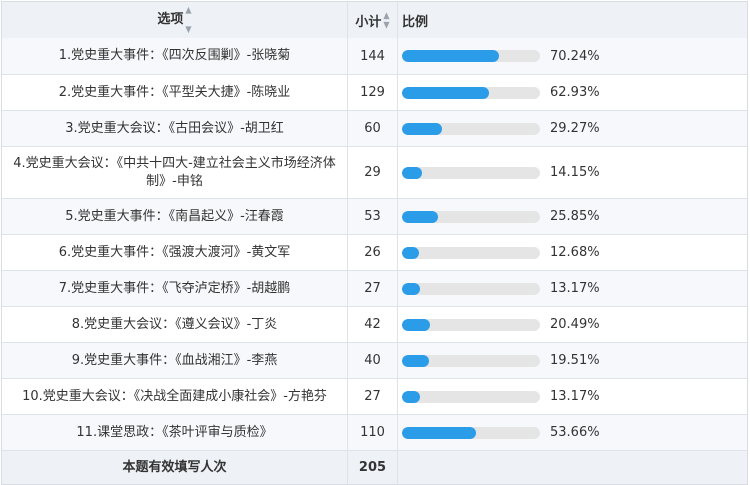 The image size is (750, 485). What do you see at coordinates (368, 22) in the screenshot?
I see `column-header-count-label: 小计` at bounding box center [368, 22].